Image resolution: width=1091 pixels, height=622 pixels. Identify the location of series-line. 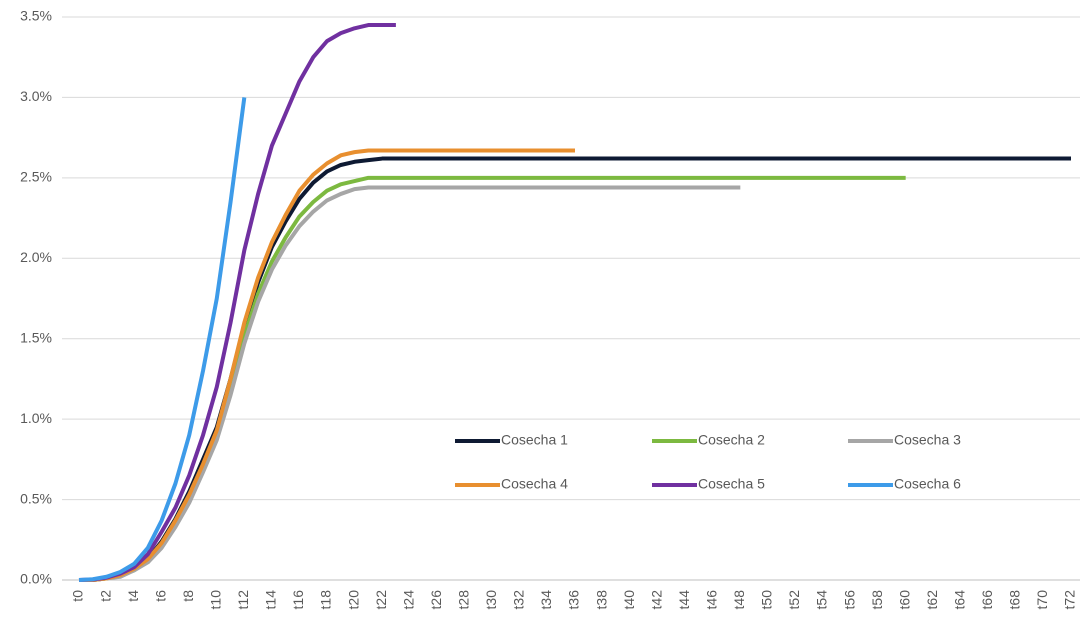
(162, 339).